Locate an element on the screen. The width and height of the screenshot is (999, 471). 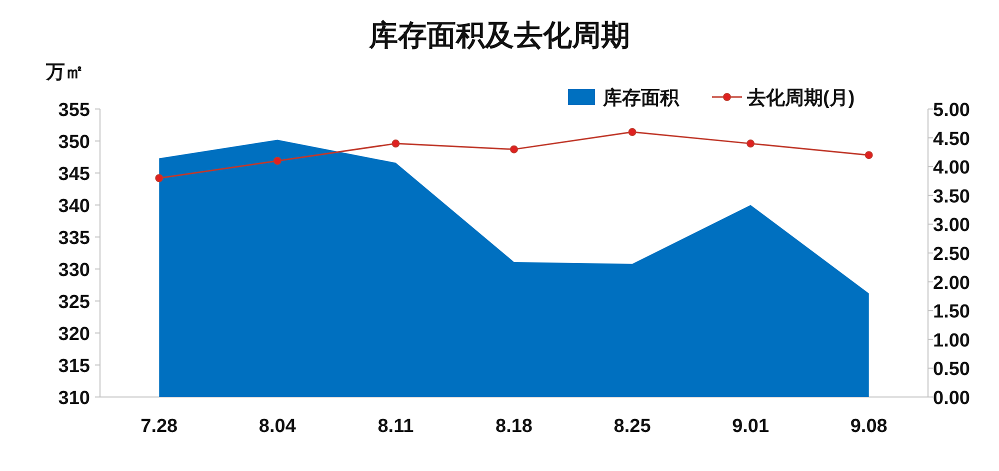
legend-label: 库存面积 is located at coordinates (641, 98).